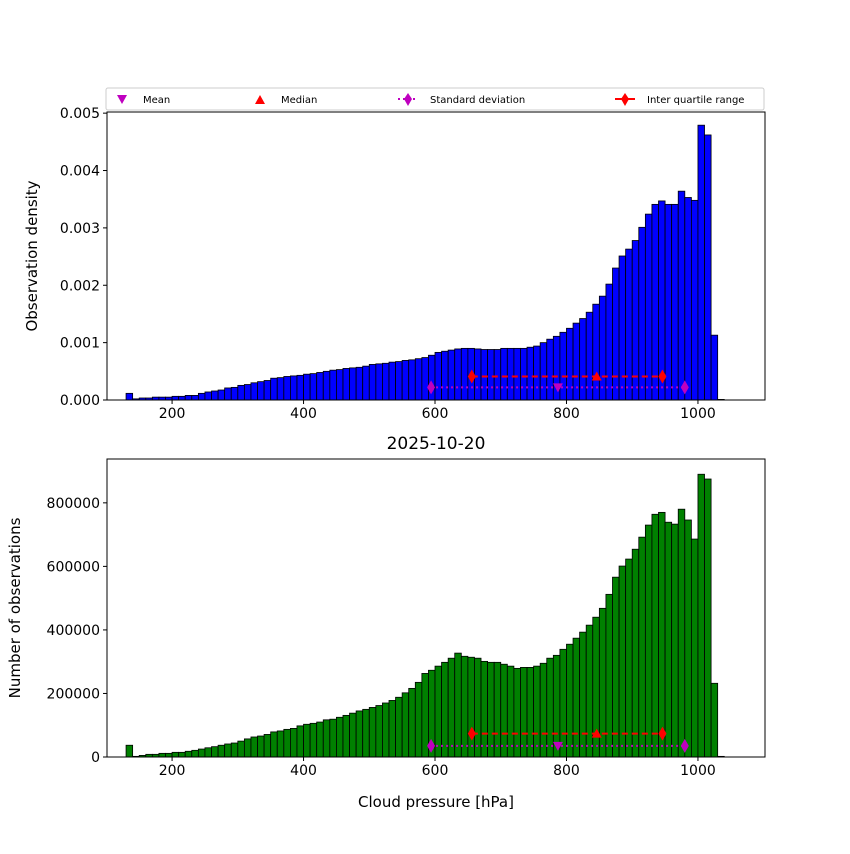  What do you see at coordinates (122, 99) in the screenshot?
I see `legend-mean-marker-icon` at bounding box center [122, 99].